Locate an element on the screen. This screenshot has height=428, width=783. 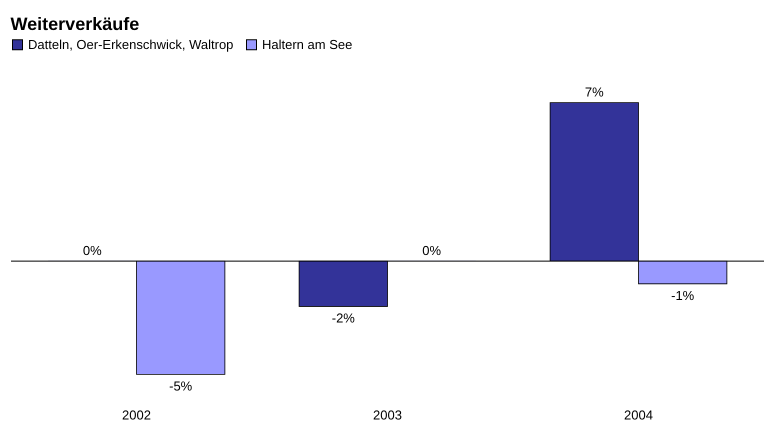
legend-label: Datteln, Oer-Erkenschwick, Waltrop is located at coordinates (131, 44).